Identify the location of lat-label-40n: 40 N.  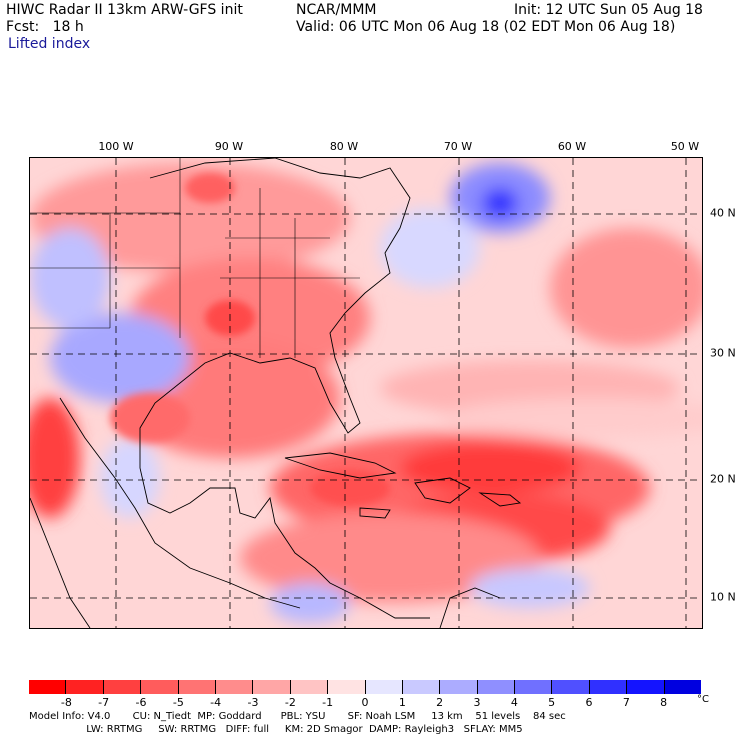
(723, 213).